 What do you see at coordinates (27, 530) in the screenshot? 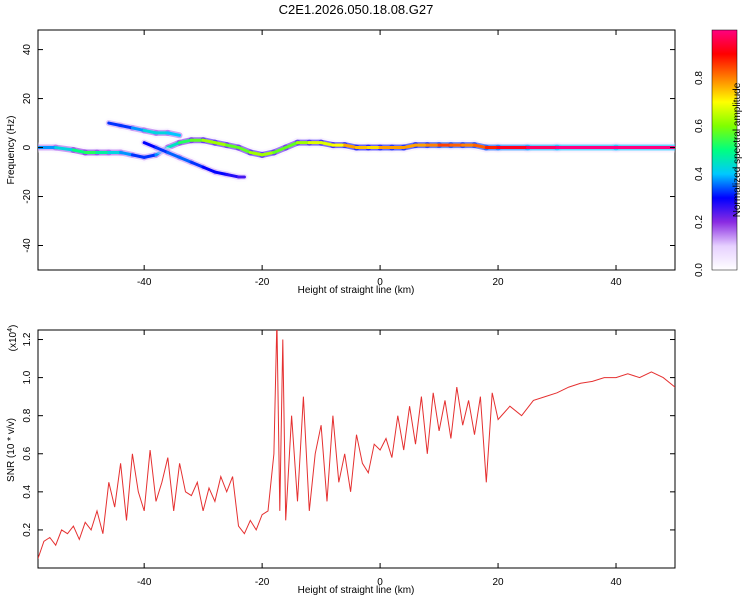
I see `y-tick-label: 0.2` at bounding box center [27, 530].